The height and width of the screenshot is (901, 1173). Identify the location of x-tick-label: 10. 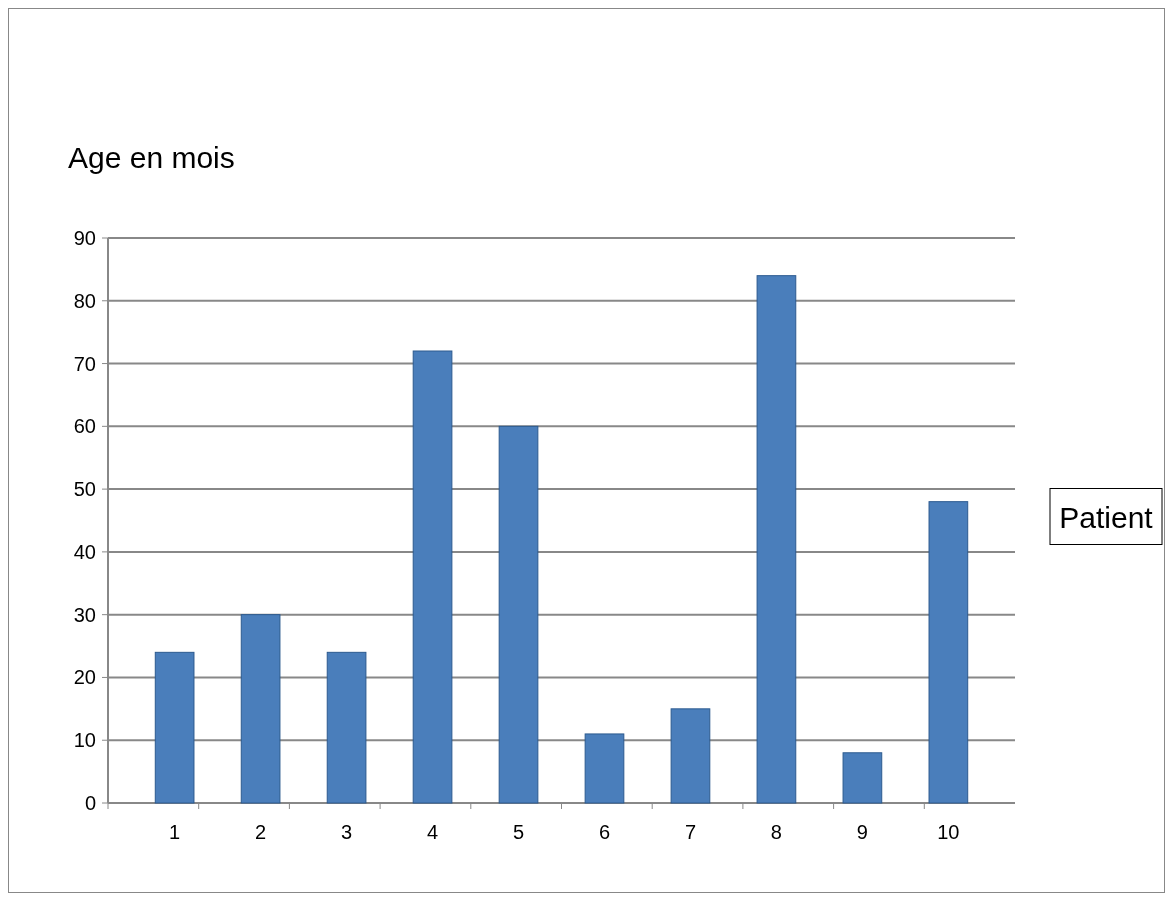
(948, 832).